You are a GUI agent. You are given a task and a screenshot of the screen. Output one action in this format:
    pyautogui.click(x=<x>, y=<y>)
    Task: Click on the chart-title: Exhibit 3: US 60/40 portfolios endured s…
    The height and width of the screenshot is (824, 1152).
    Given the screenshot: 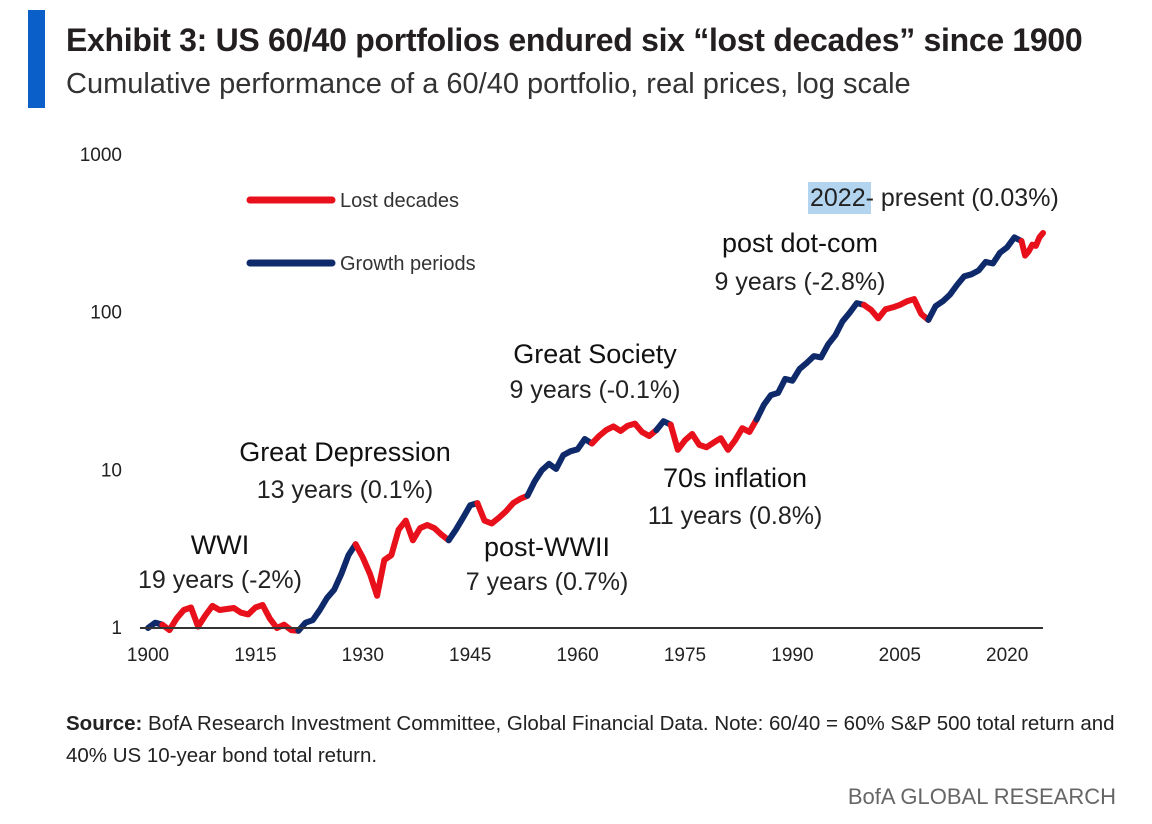 What is the action you would take?
    pyautogui.click(x=574, y=40)
    